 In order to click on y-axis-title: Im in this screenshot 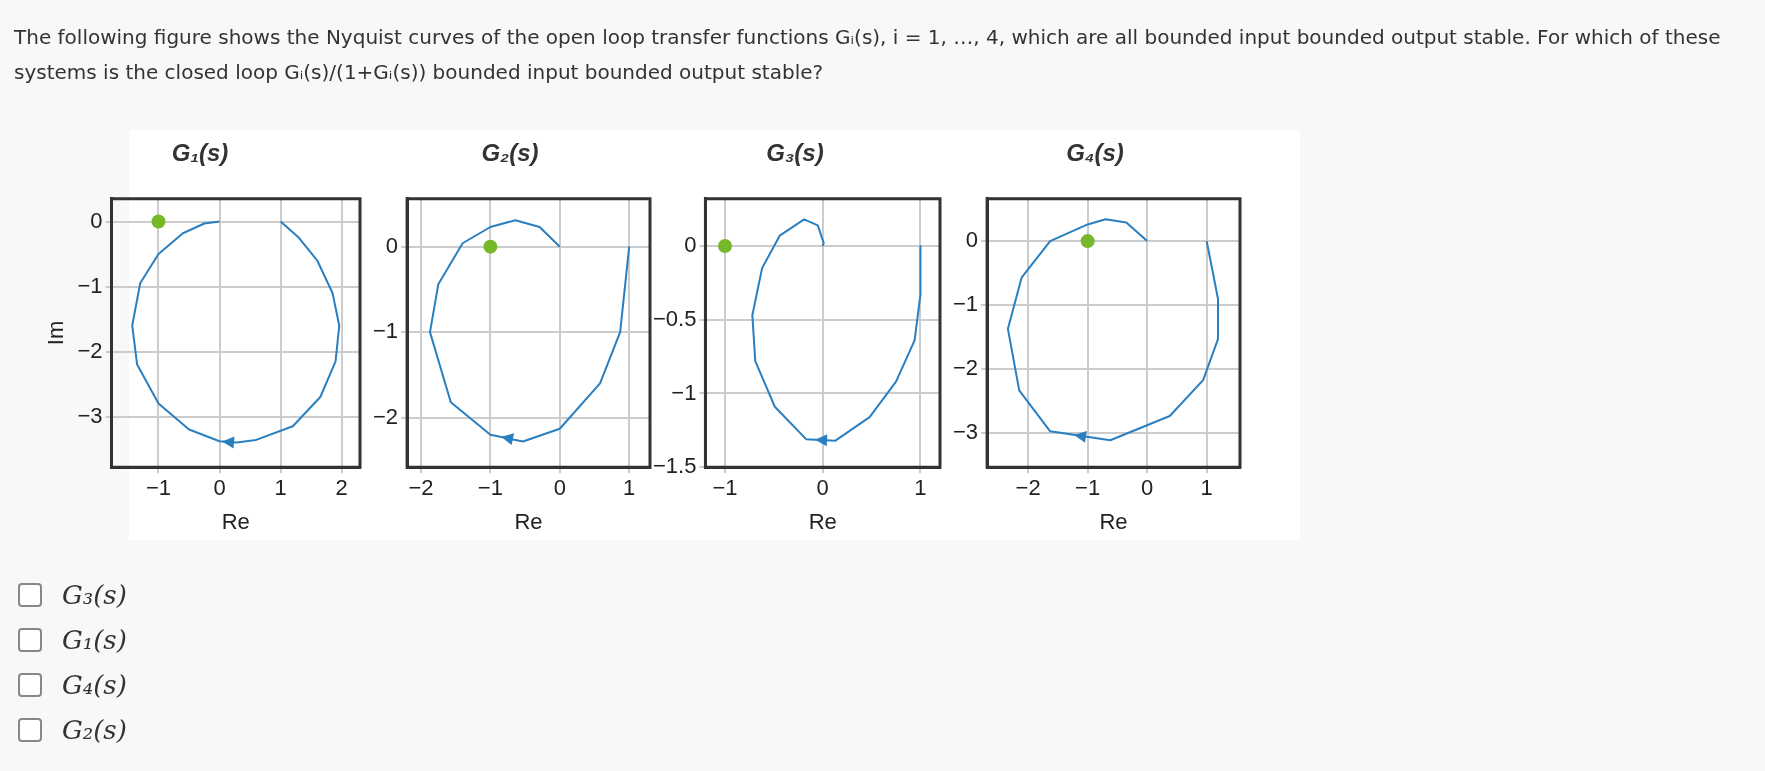, I will do `click(56, 333)`.